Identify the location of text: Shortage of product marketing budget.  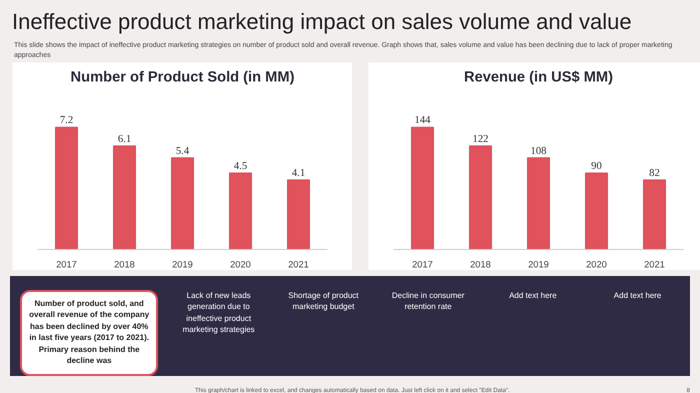
(323, 302).